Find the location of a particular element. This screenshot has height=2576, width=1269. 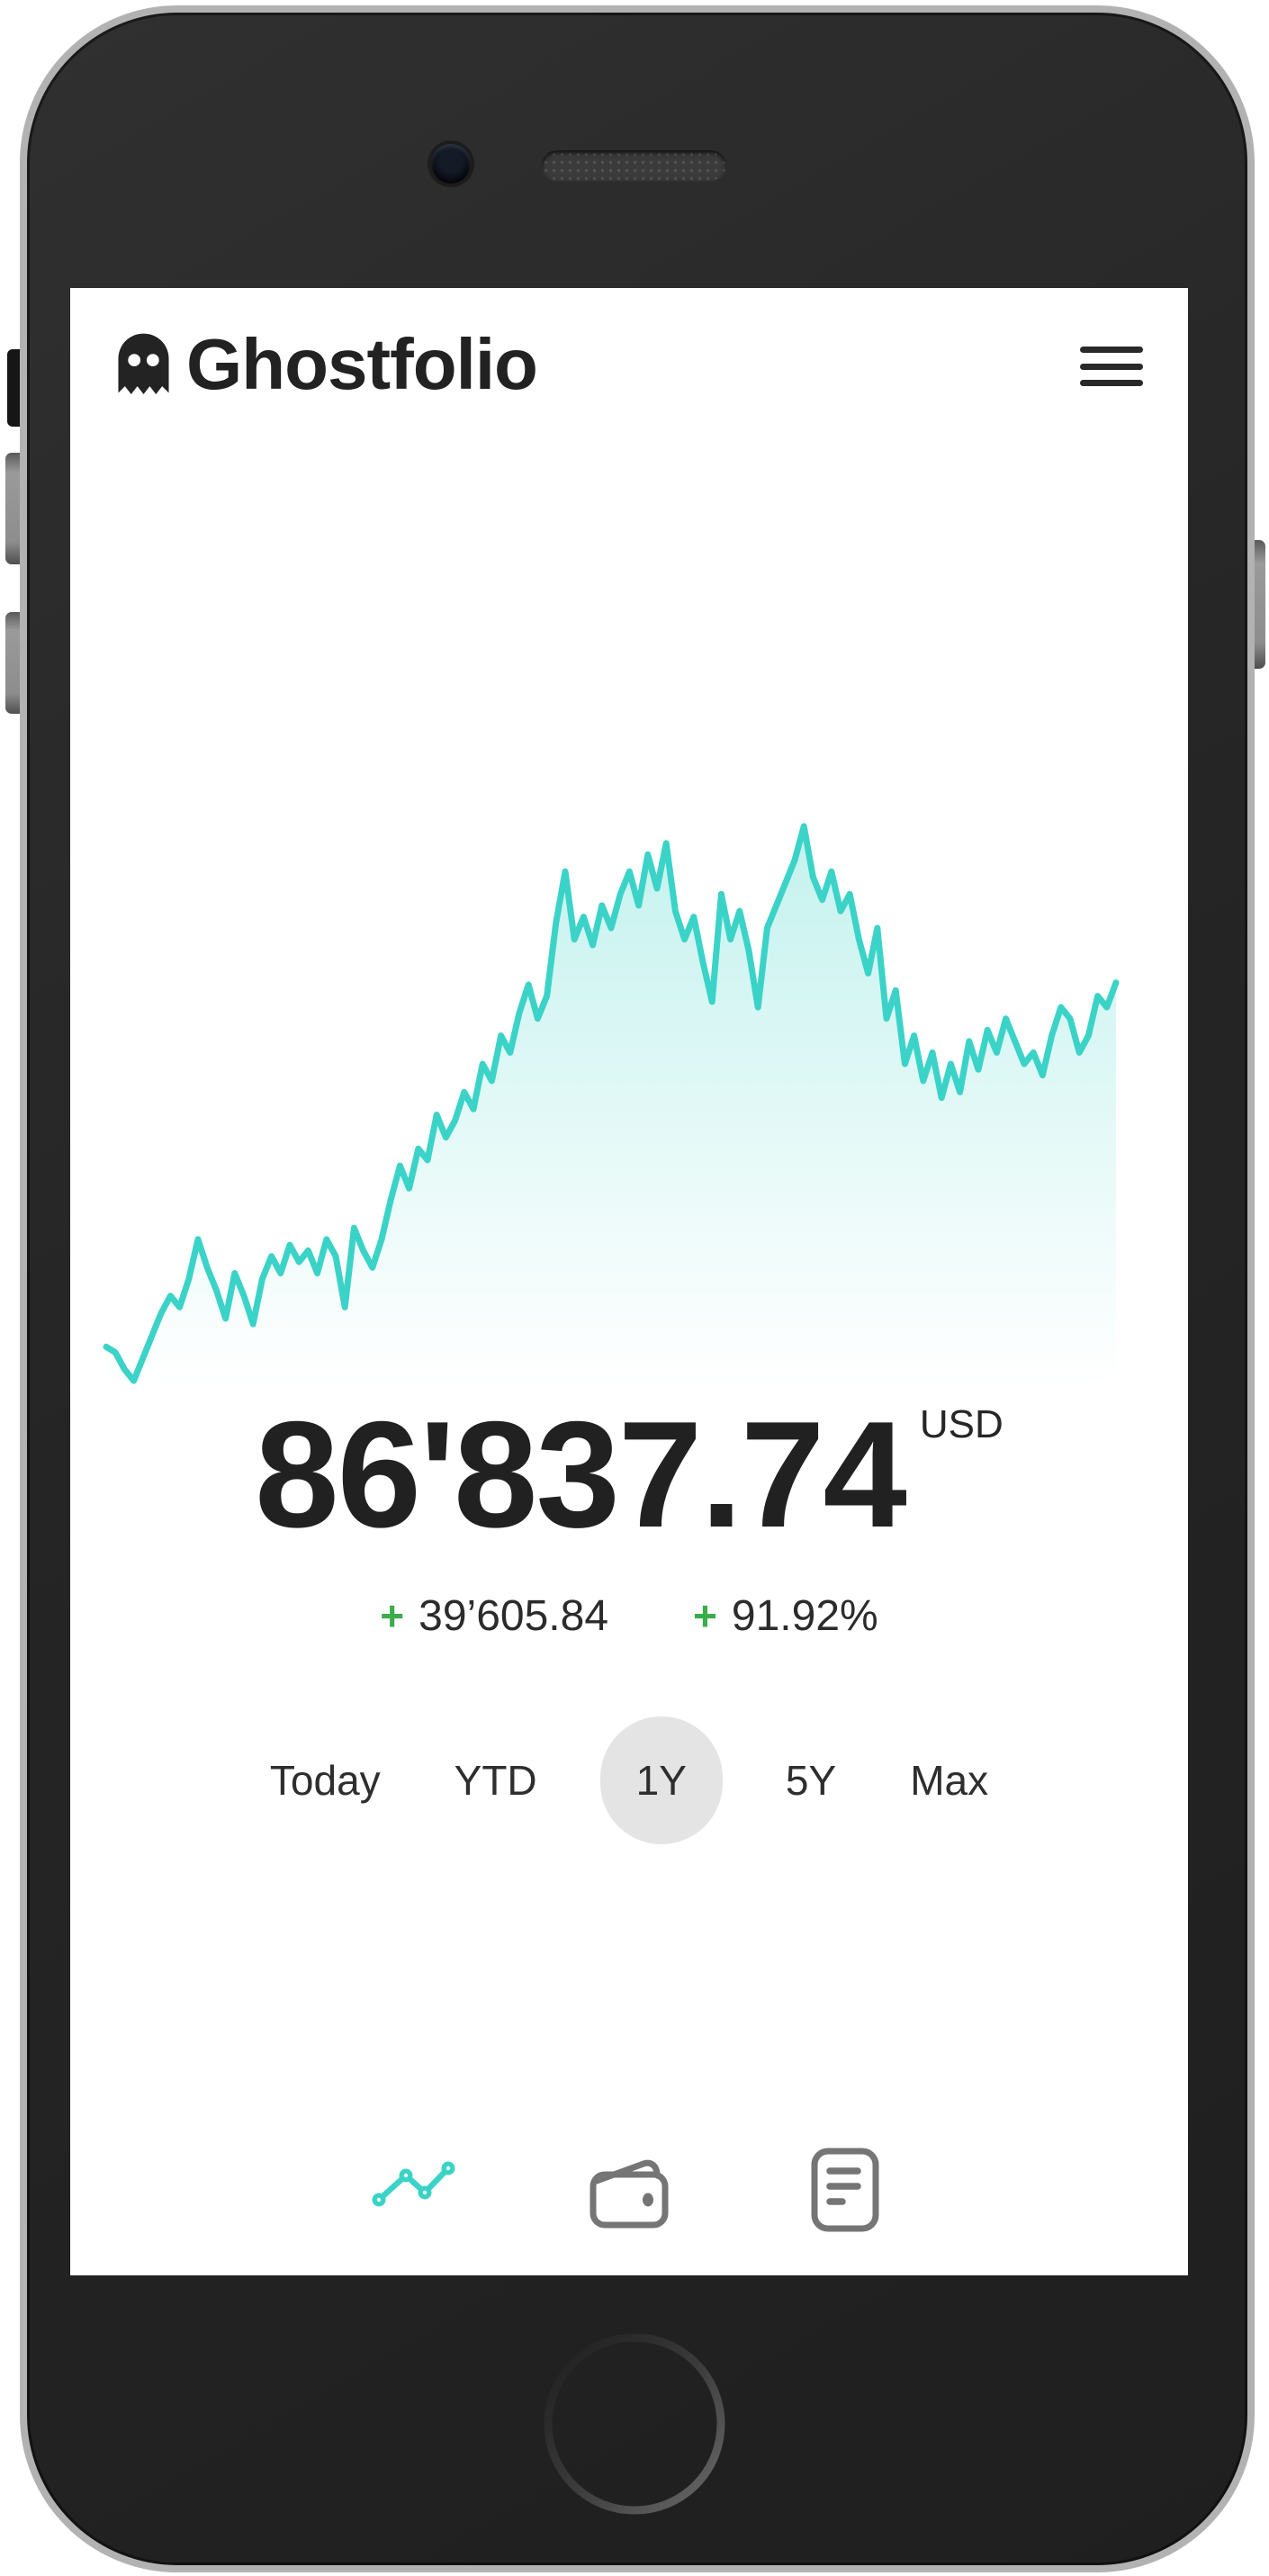

change-row: + 39’605.84 + 91.92% is located at coordinates (629, 1616).